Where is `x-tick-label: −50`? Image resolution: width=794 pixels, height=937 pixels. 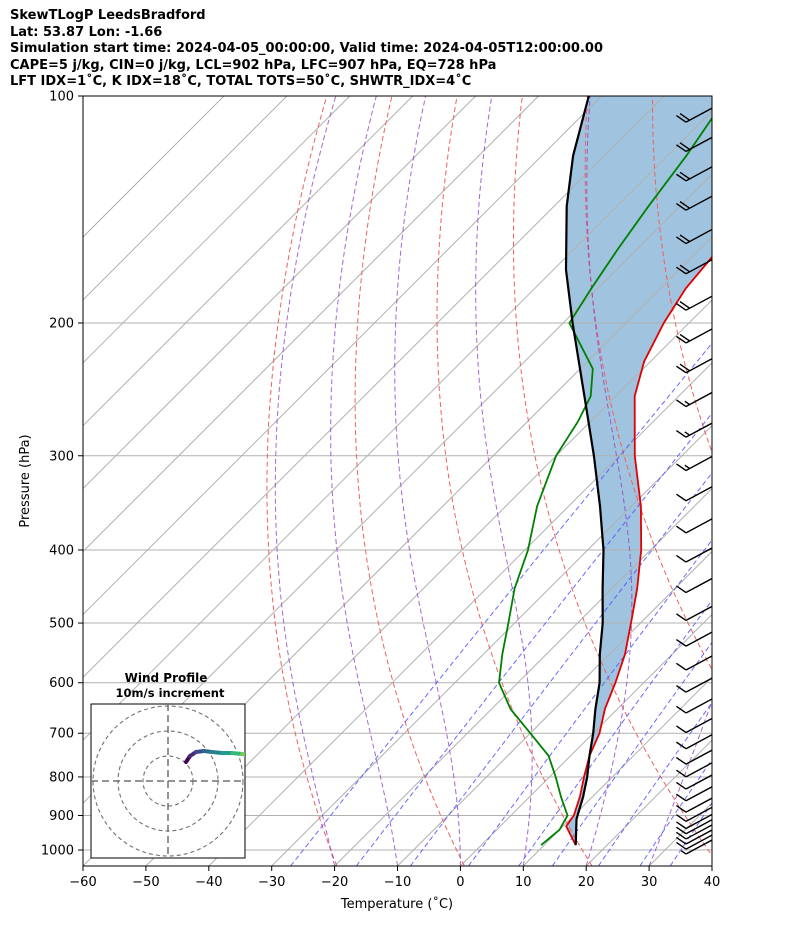
x-tick-label: −50 is located at coordinates (145, 882).